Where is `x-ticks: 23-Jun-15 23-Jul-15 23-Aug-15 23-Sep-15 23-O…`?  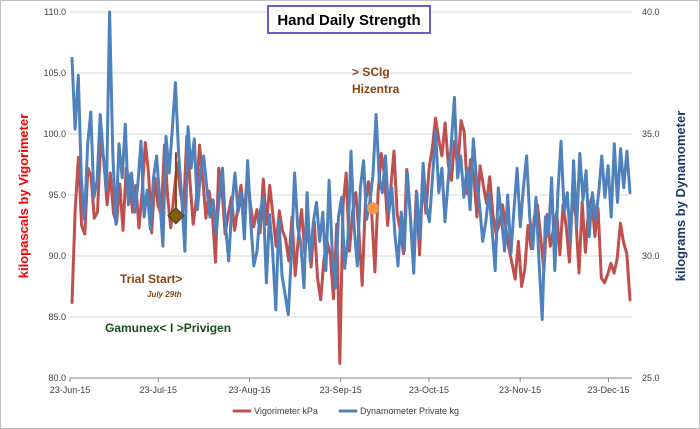 x-ticks: 23-Jun-15 23-Jul-15 23-Aug-15 23-Sep-15 23-O… is located at coordinates (339, 386).